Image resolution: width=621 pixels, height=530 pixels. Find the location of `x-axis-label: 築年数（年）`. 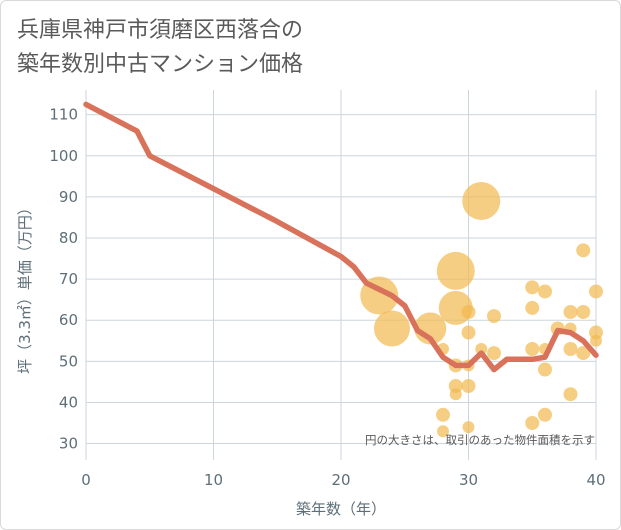

x-axis-label: 築年数（年） is located at coordinates (341, 509).